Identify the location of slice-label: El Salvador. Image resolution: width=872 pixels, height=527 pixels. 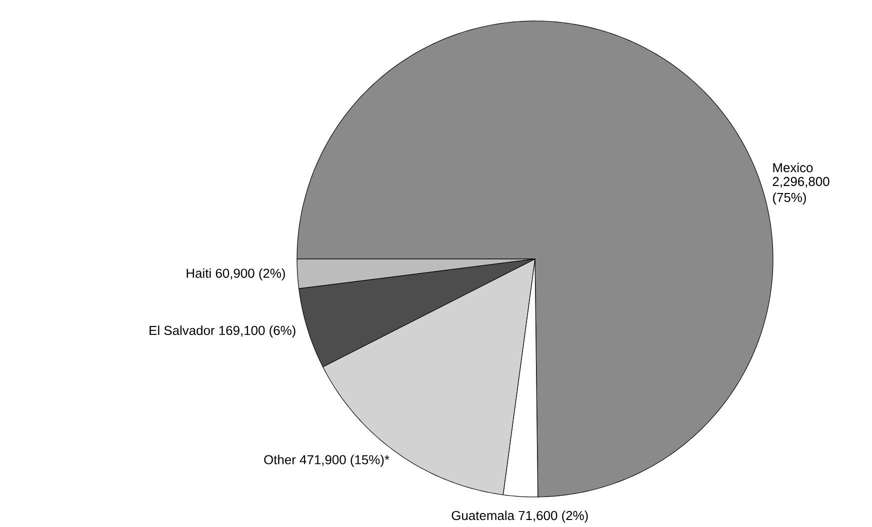
(182, 331).